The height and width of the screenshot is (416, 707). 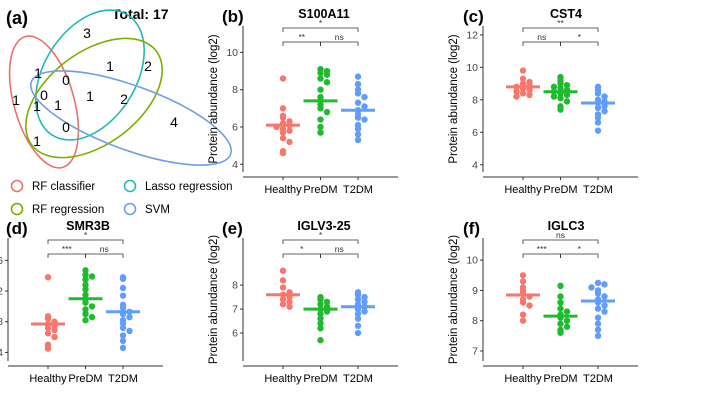 What do you see at coordinates (44, 95) in the screenshot?
I see `venn-region-rf-class-rfreg: 0` at bounding box center [44, 95].